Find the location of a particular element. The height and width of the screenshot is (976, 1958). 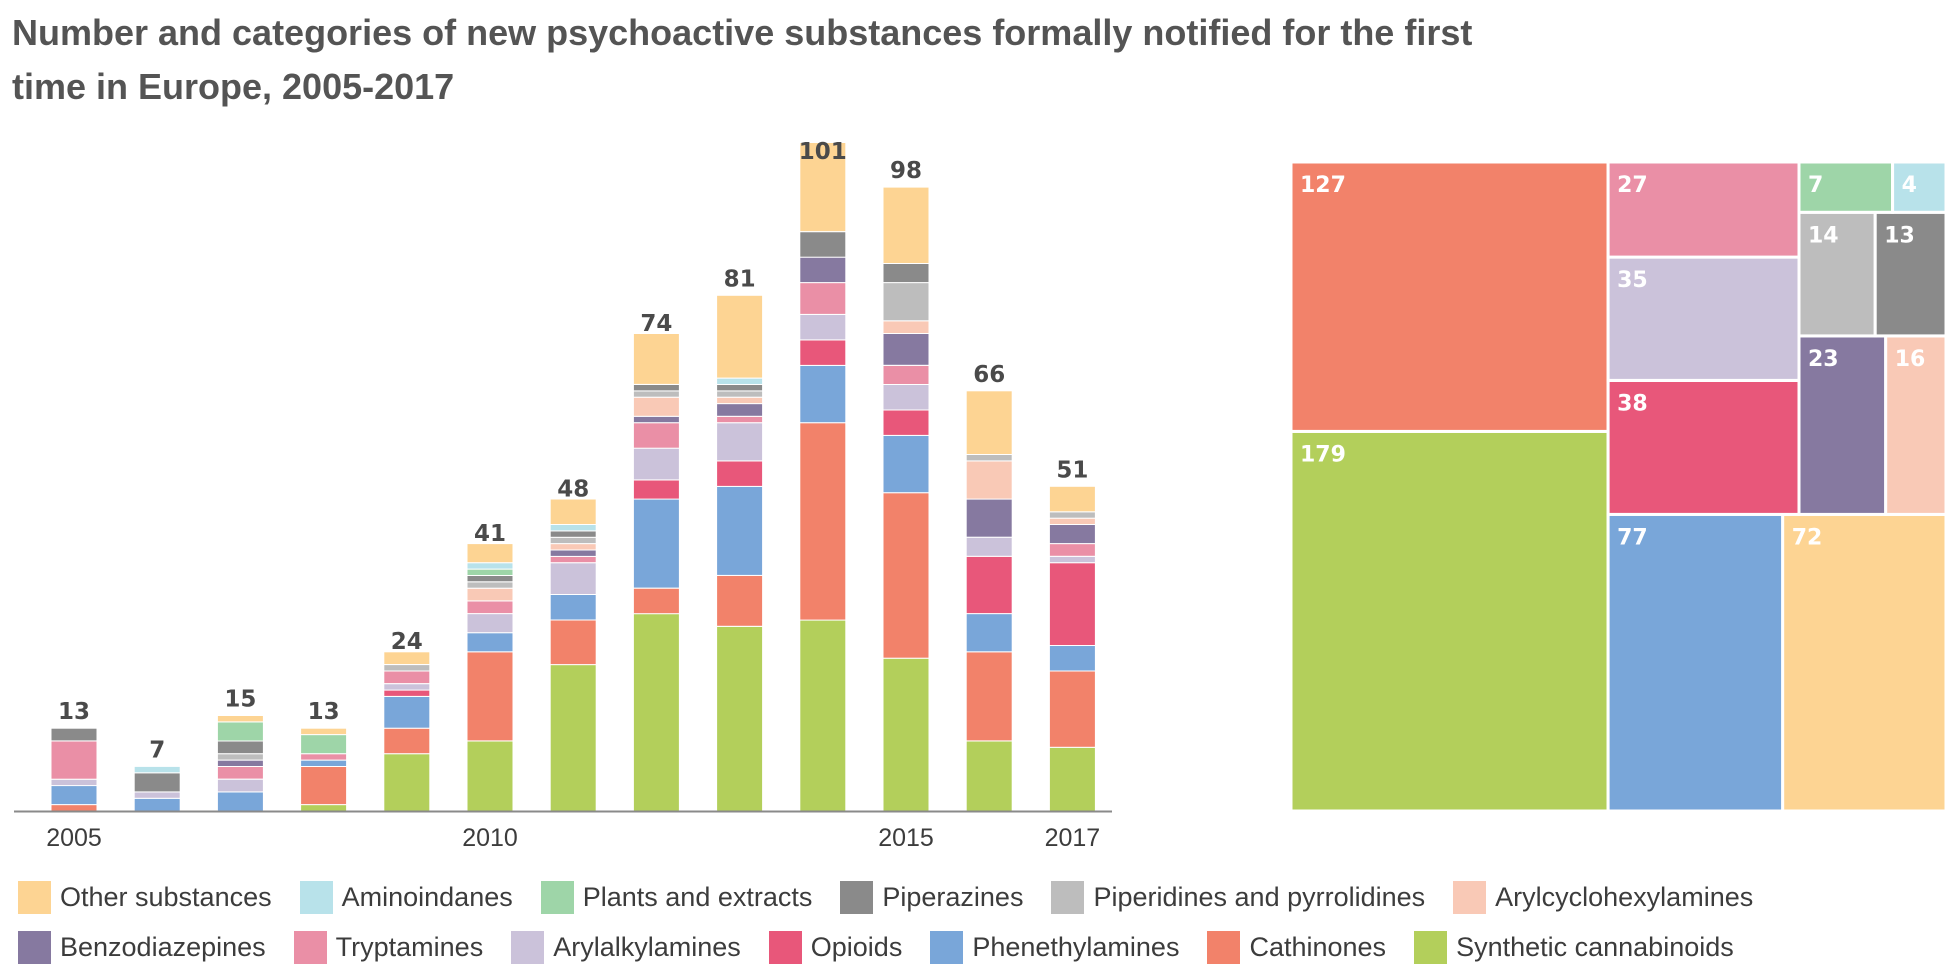

legend-label: Aminoindanes is located at coordinates (427, 896).